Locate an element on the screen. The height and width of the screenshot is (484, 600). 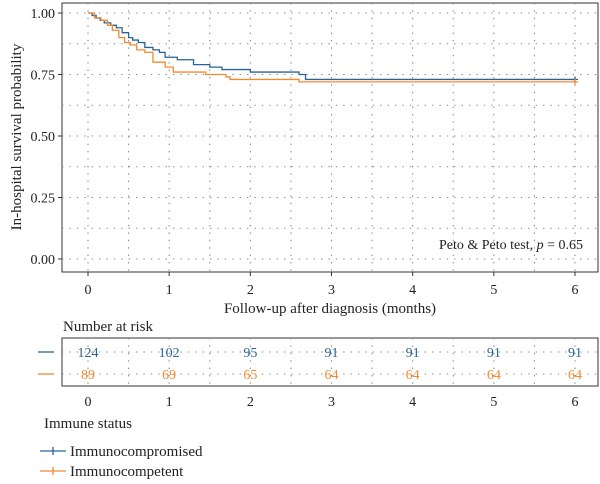
legend-title: Immune status is located at coordinates (88, 424).